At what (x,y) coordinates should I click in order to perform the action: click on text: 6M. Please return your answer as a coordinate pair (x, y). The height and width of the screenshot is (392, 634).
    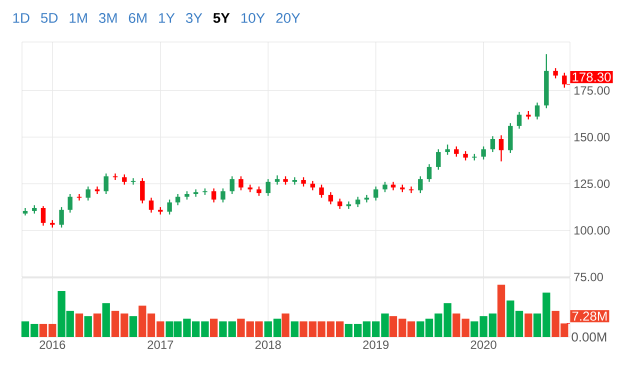
    Looking at the image, I should click on (137, 18).